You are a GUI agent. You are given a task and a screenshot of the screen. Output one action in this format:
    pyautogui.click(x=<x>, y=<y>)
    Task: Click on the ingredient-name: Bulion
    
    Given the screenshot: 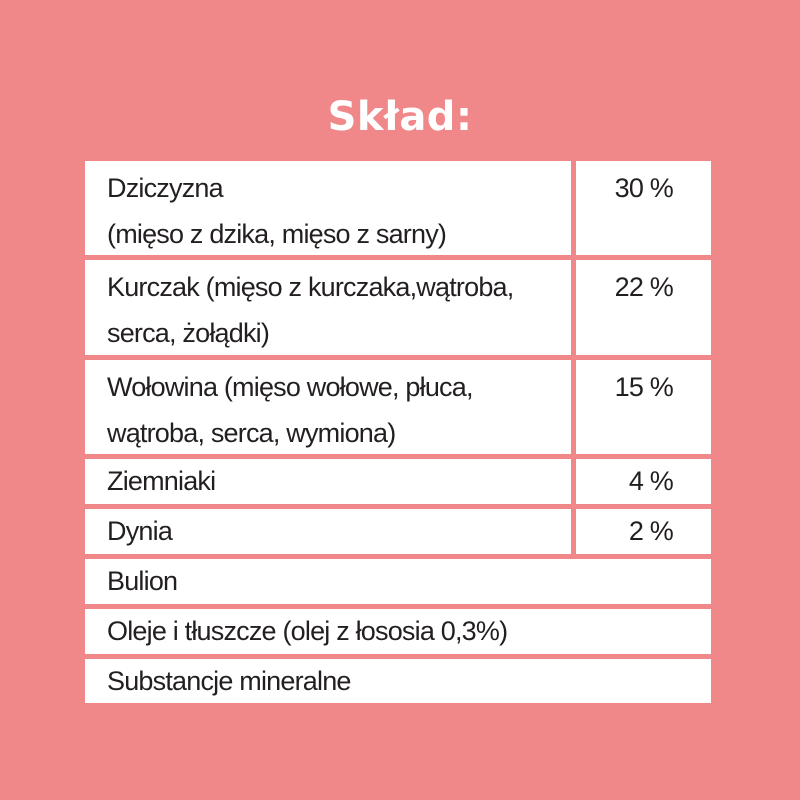 What is the action you would take?
    pyautogui.click(x=142, y=581)
    